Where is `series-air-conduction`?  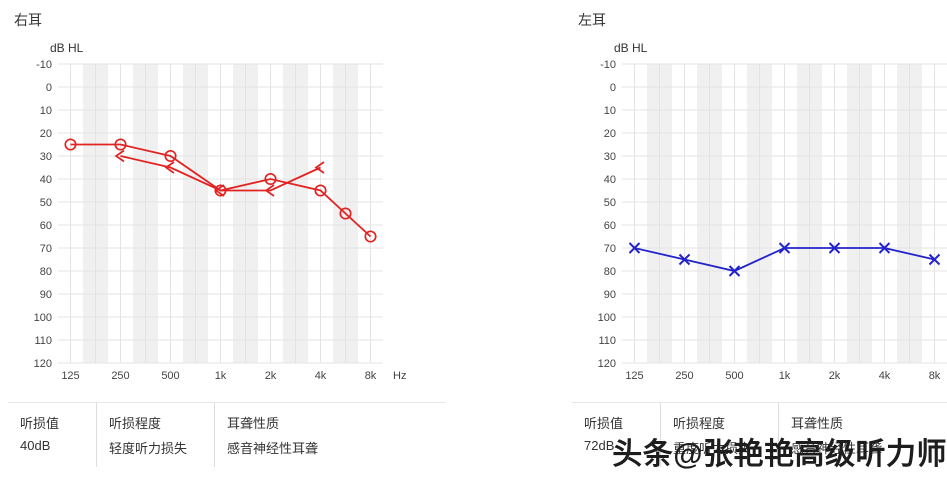
series-air-conduction is located at coordinates (784, 259).